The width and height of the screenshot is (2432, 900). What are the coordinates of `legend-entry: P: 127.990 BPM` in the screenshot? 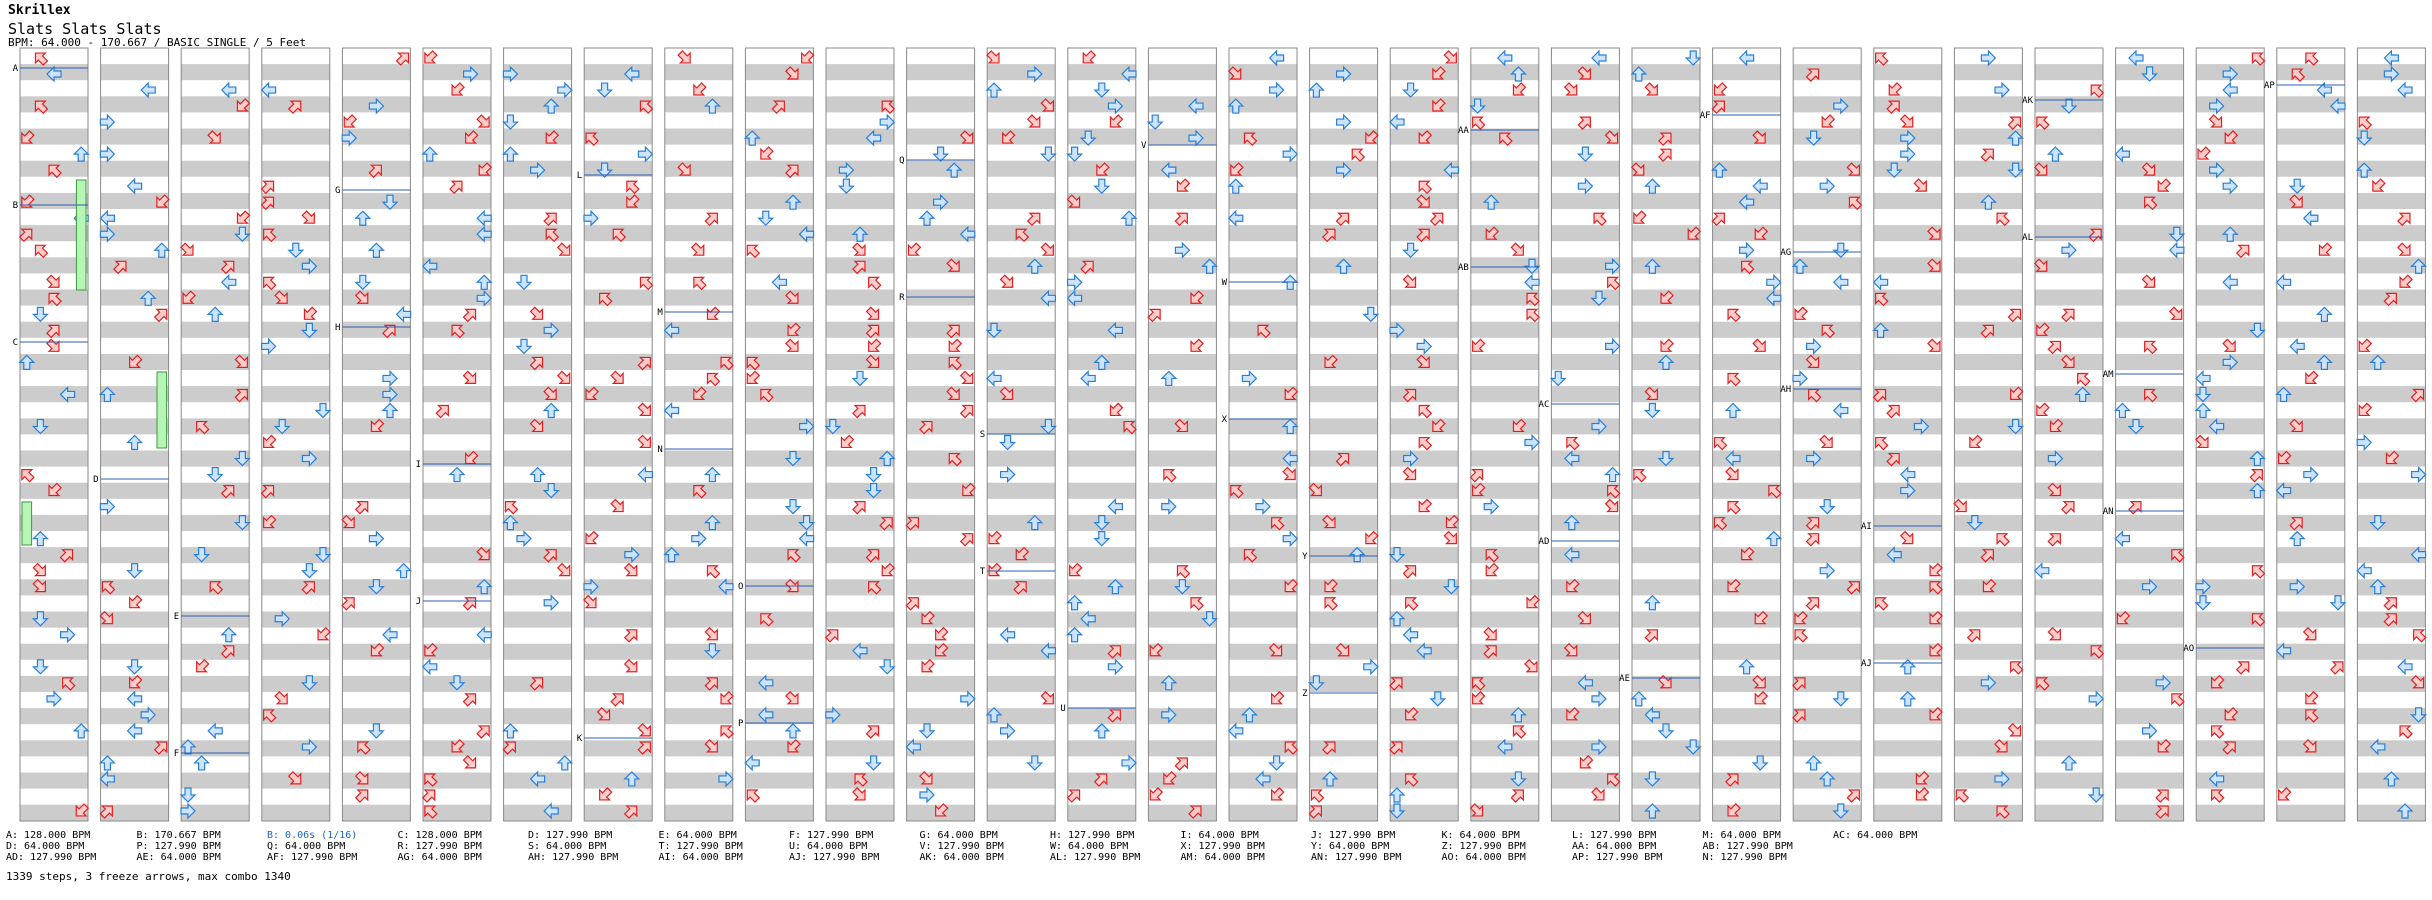 It's located at (178, 846).